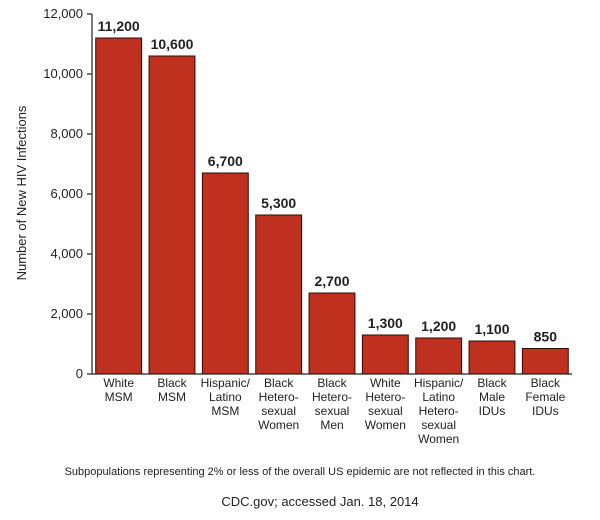  What do you see at coordinates (118, 390) in the screenshot?
I see `x-category-label: White MSM` at bounding box center [118, 390].